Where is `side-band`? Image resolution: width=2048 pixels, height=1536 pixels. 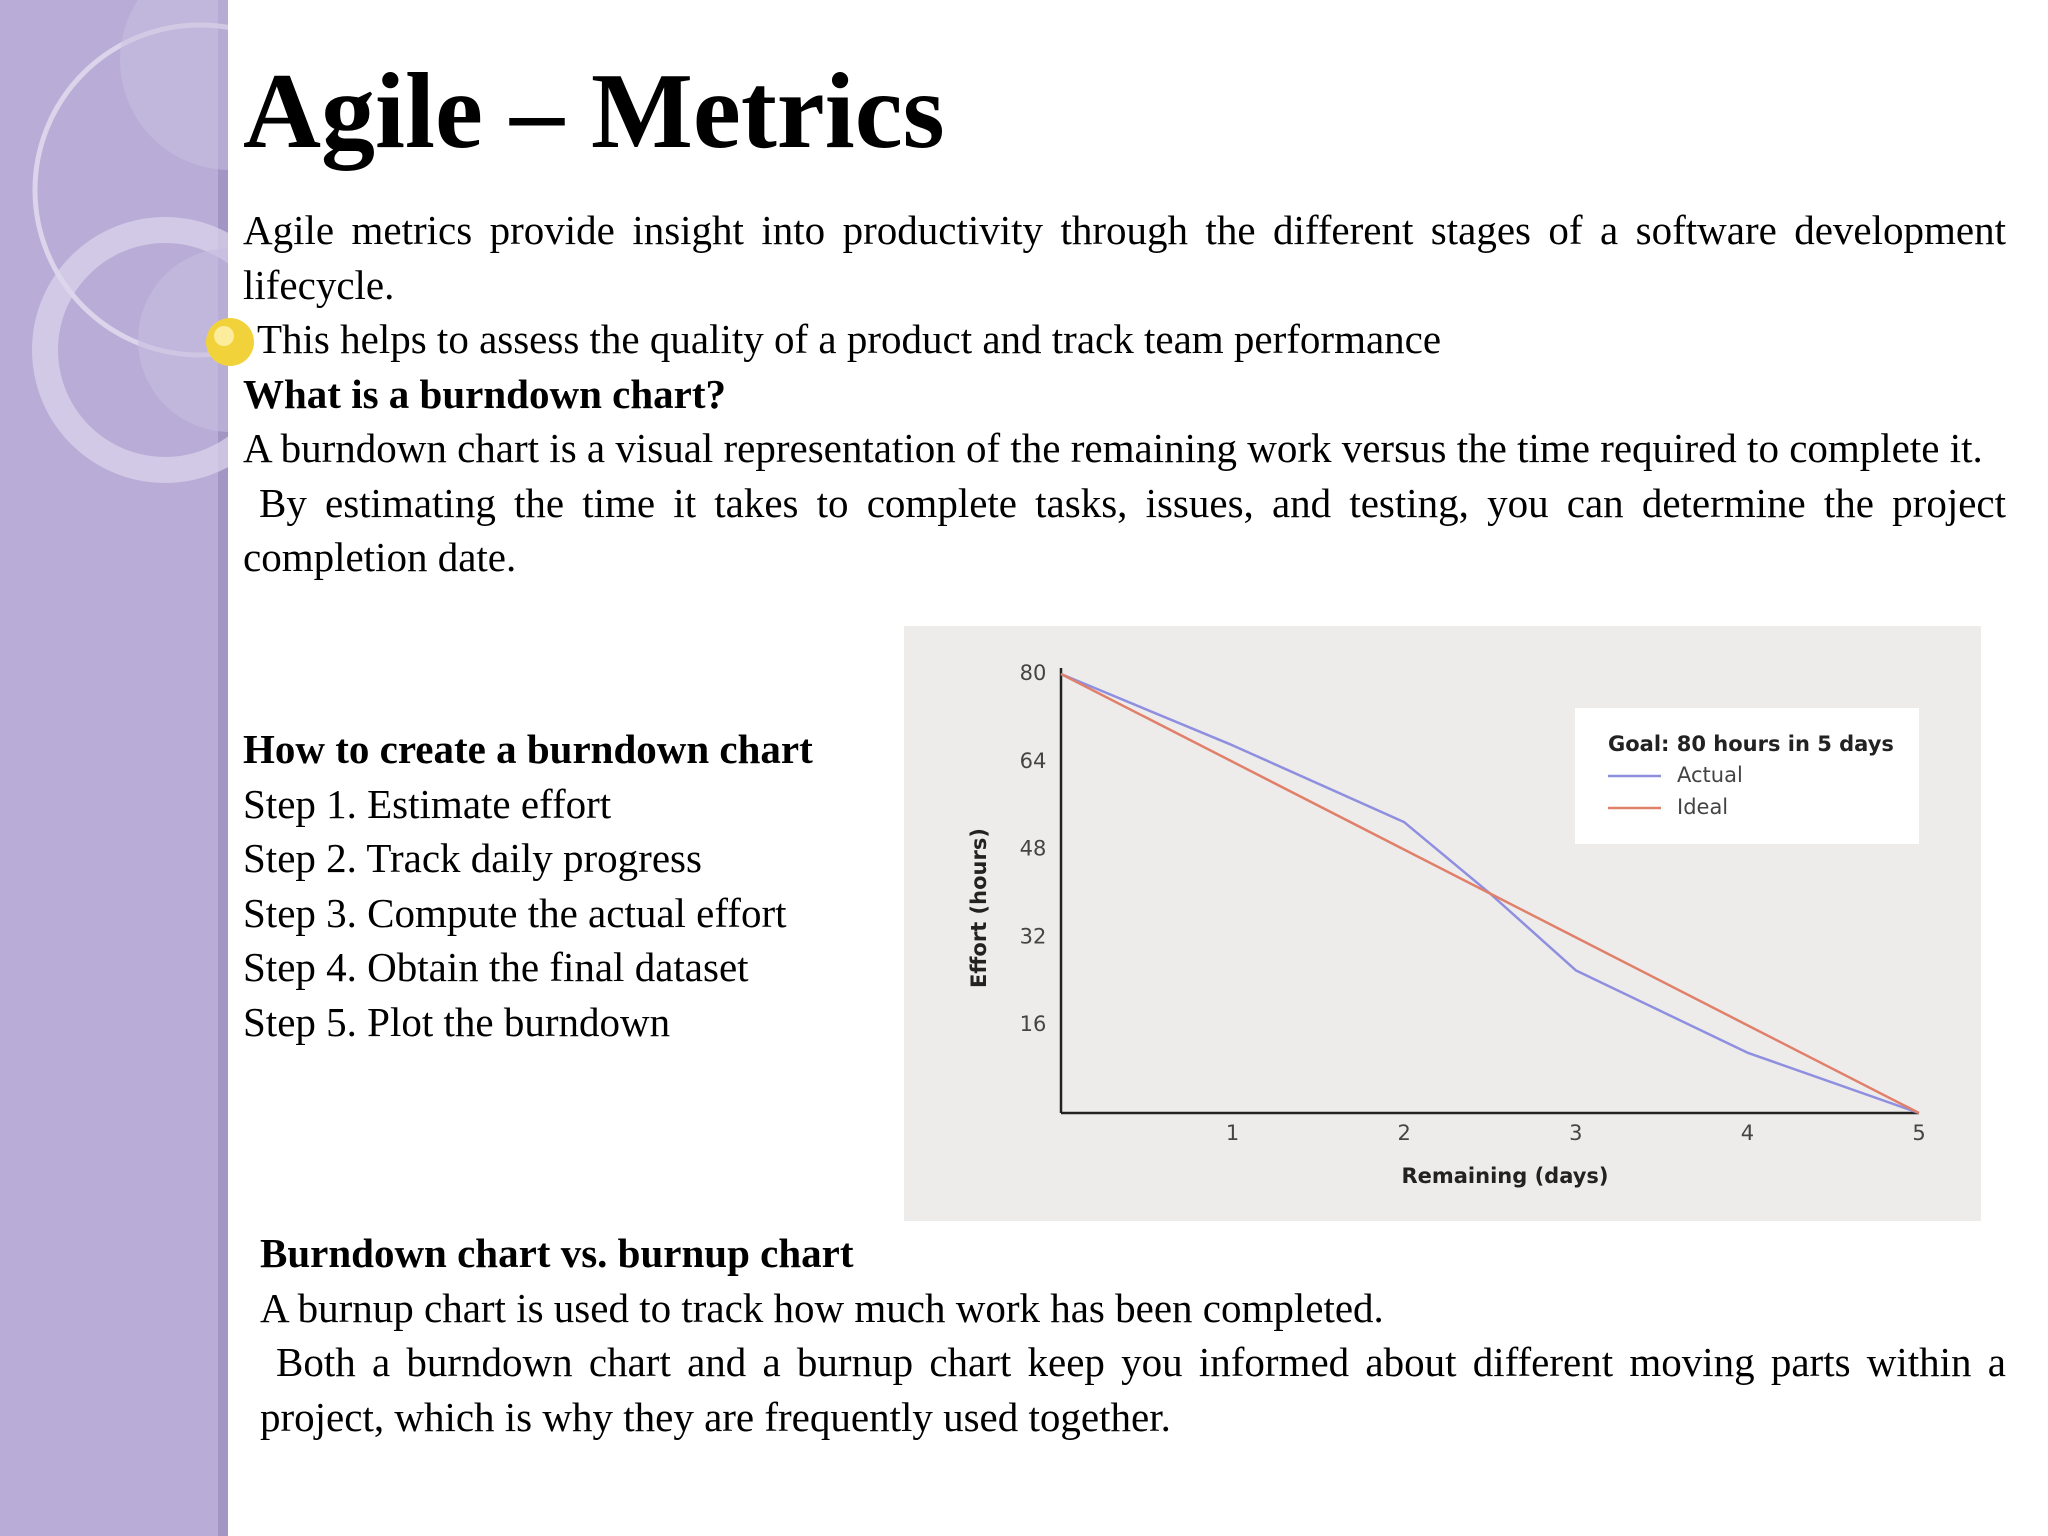
side-band is located at coordinates (114, 768).